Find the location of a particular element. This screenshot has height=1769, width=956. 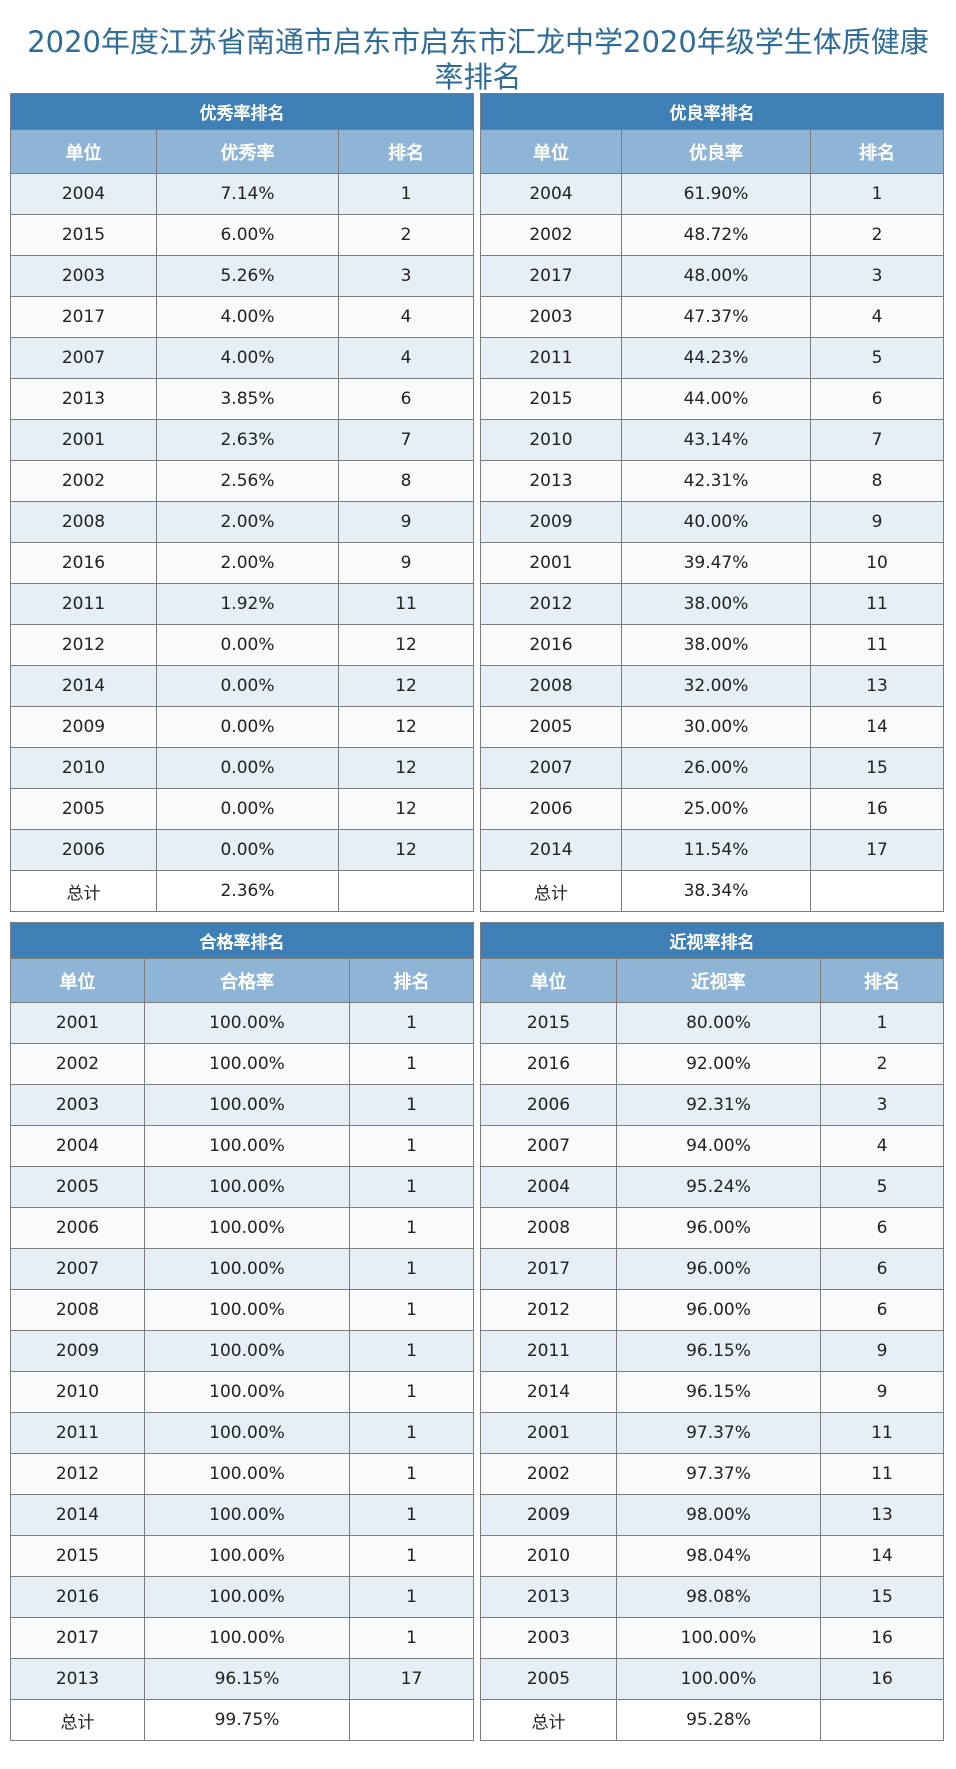

table-row: 2008 2.00% 9 is located at coordinates (242, 522).